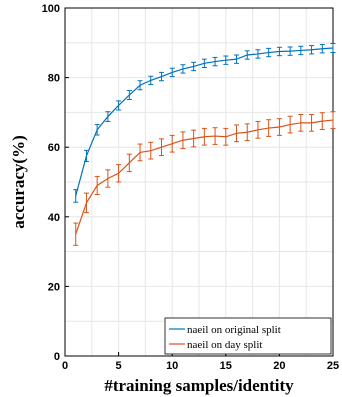 This screenshot has height=397, width=342. Describe the element at coordinates (224, 345) in the screenshot. I see `legend-label: naeil on day split` at that location.